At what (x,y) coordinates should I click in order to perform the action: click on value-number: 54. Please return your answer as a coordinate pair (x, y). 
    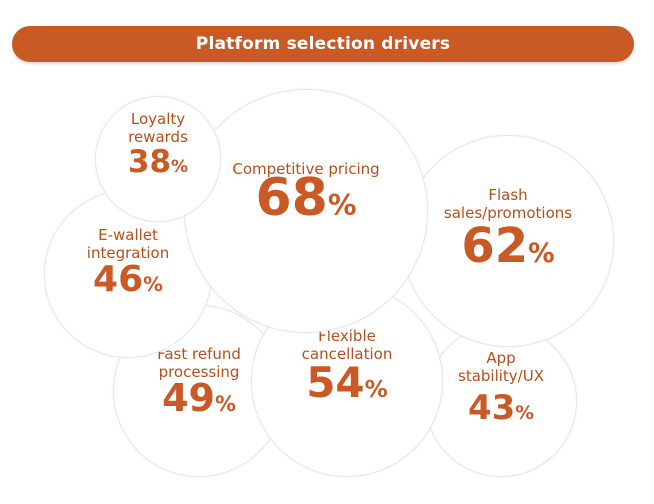
    Looking at the image, I should click on (335, 382).